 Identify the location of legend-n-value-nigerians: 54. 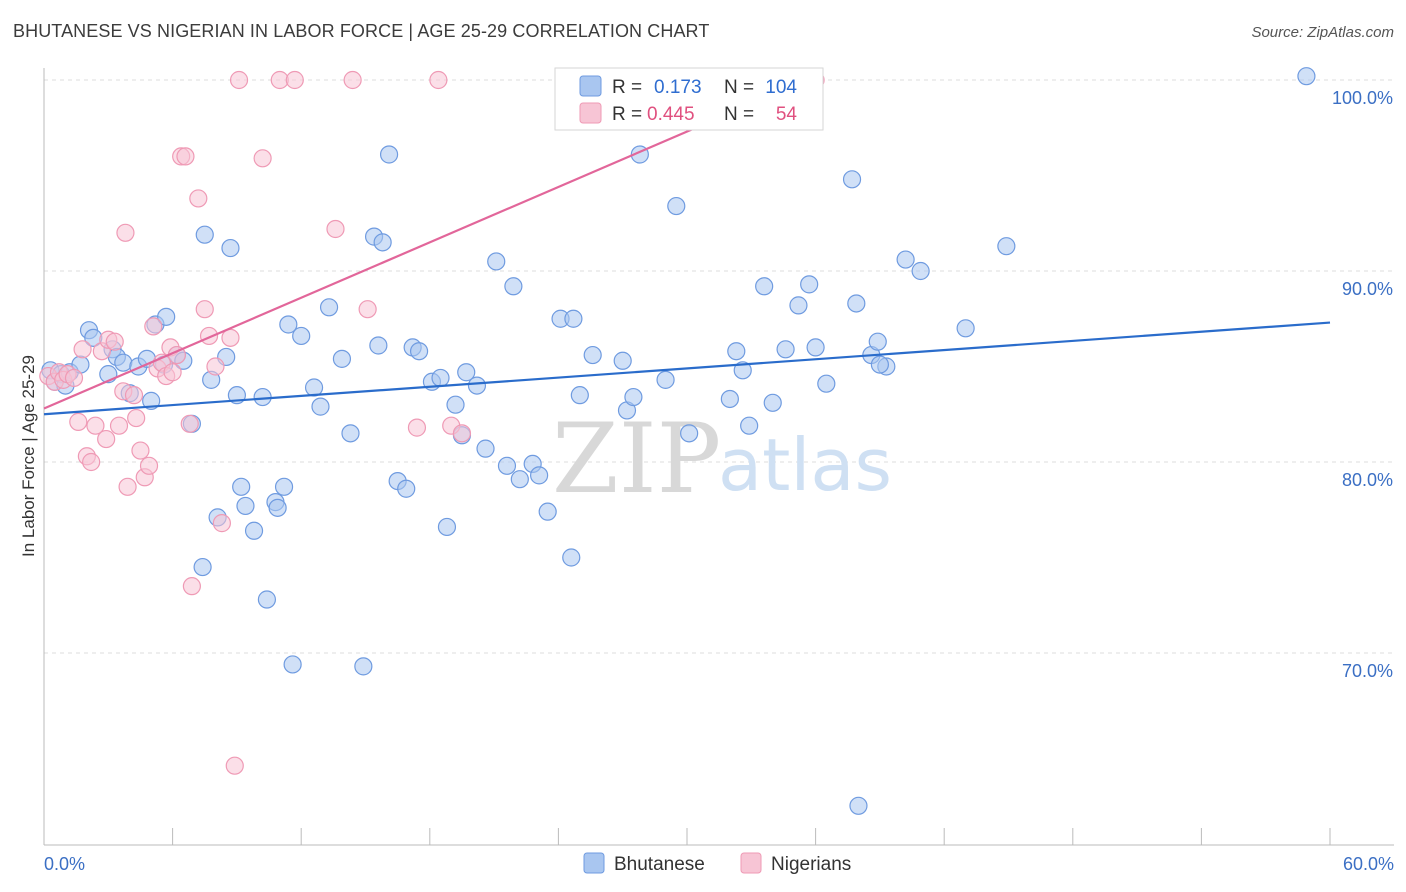
(787, 114).